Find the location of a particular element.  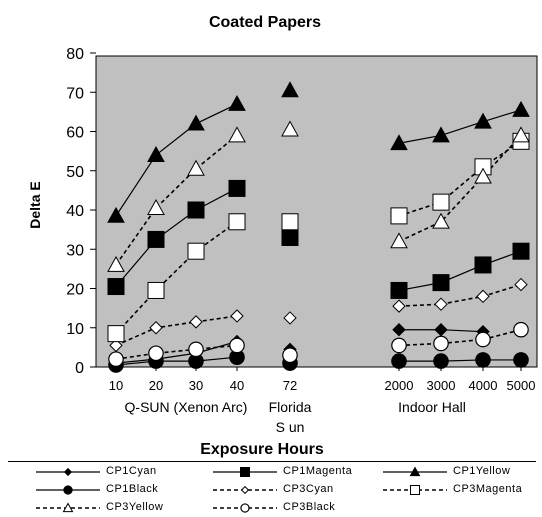

y-axis-label: Delta E is located at coordinates (35, 204).